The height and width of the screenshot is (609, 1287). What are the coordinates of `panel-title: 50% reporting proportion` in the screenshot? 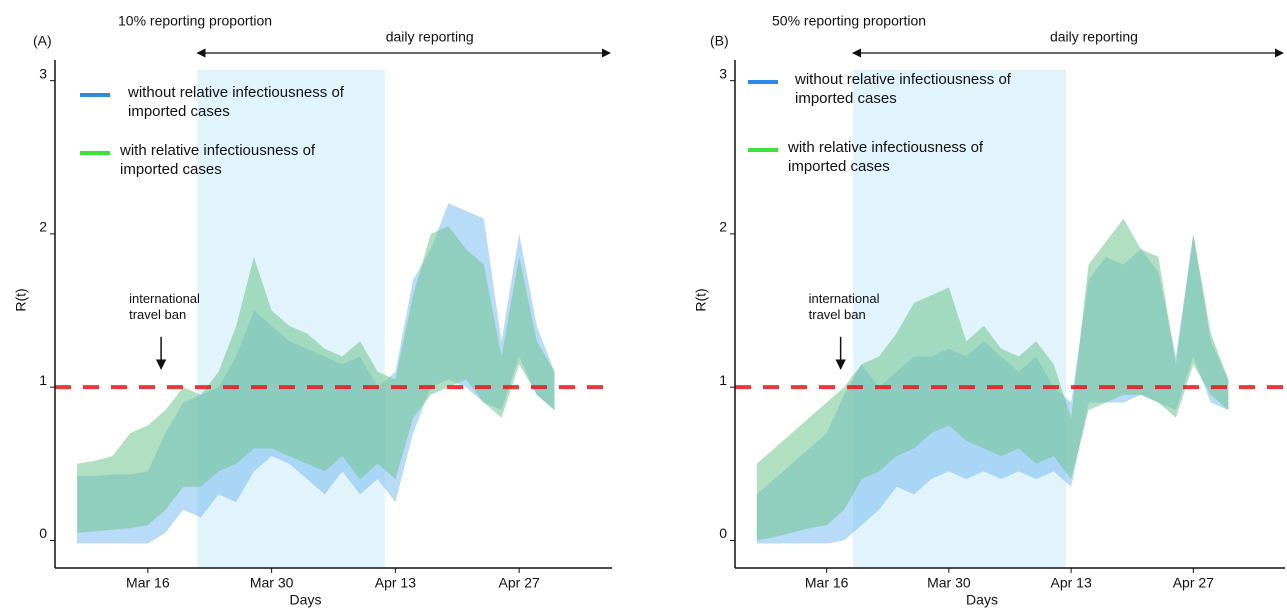 It's located at (849, 21).